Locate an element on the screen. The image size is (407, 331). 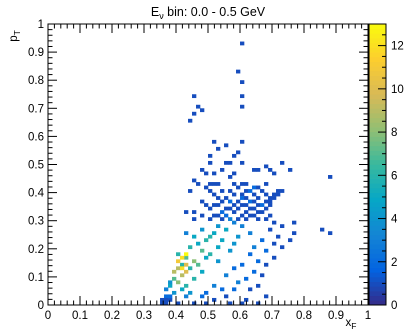
x-axis-tick-label: 0.3 is located at coordinates (144, 316).